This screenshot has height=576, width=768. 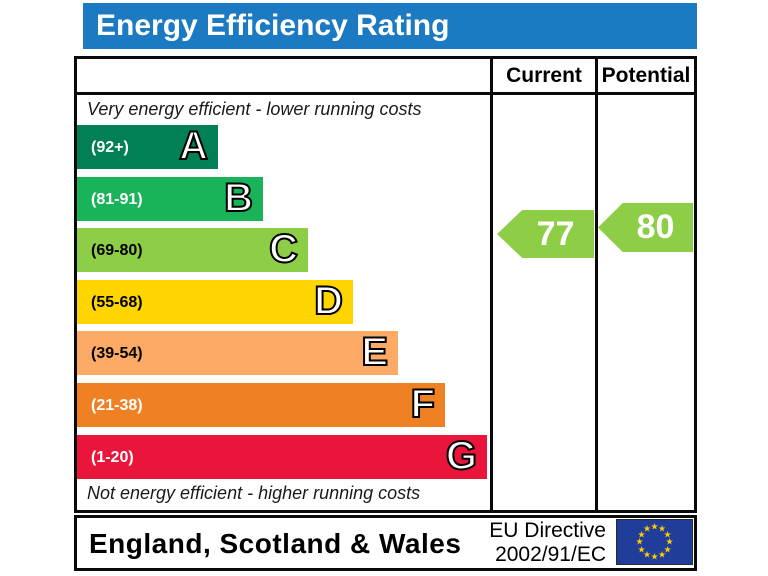 What do you see at coordinates (390, 26) in the screenshot?
I see `page-title: Energy Efficiency Rating` at bounding box center [390, 26].